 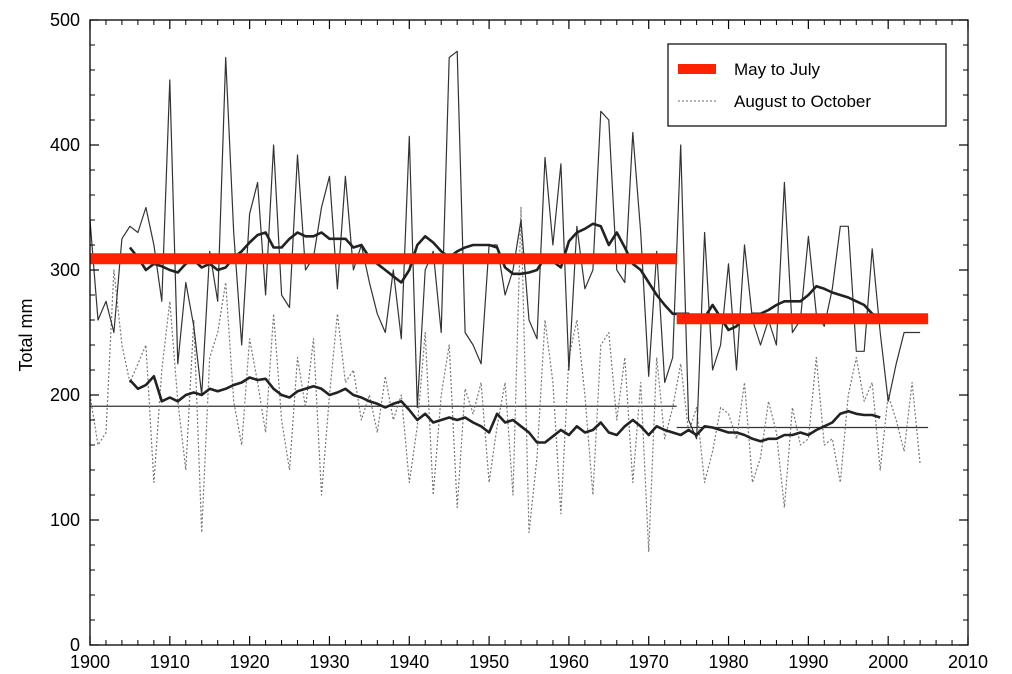 I want to click on x-tick-label: 2010, so click(x=968, y=662).